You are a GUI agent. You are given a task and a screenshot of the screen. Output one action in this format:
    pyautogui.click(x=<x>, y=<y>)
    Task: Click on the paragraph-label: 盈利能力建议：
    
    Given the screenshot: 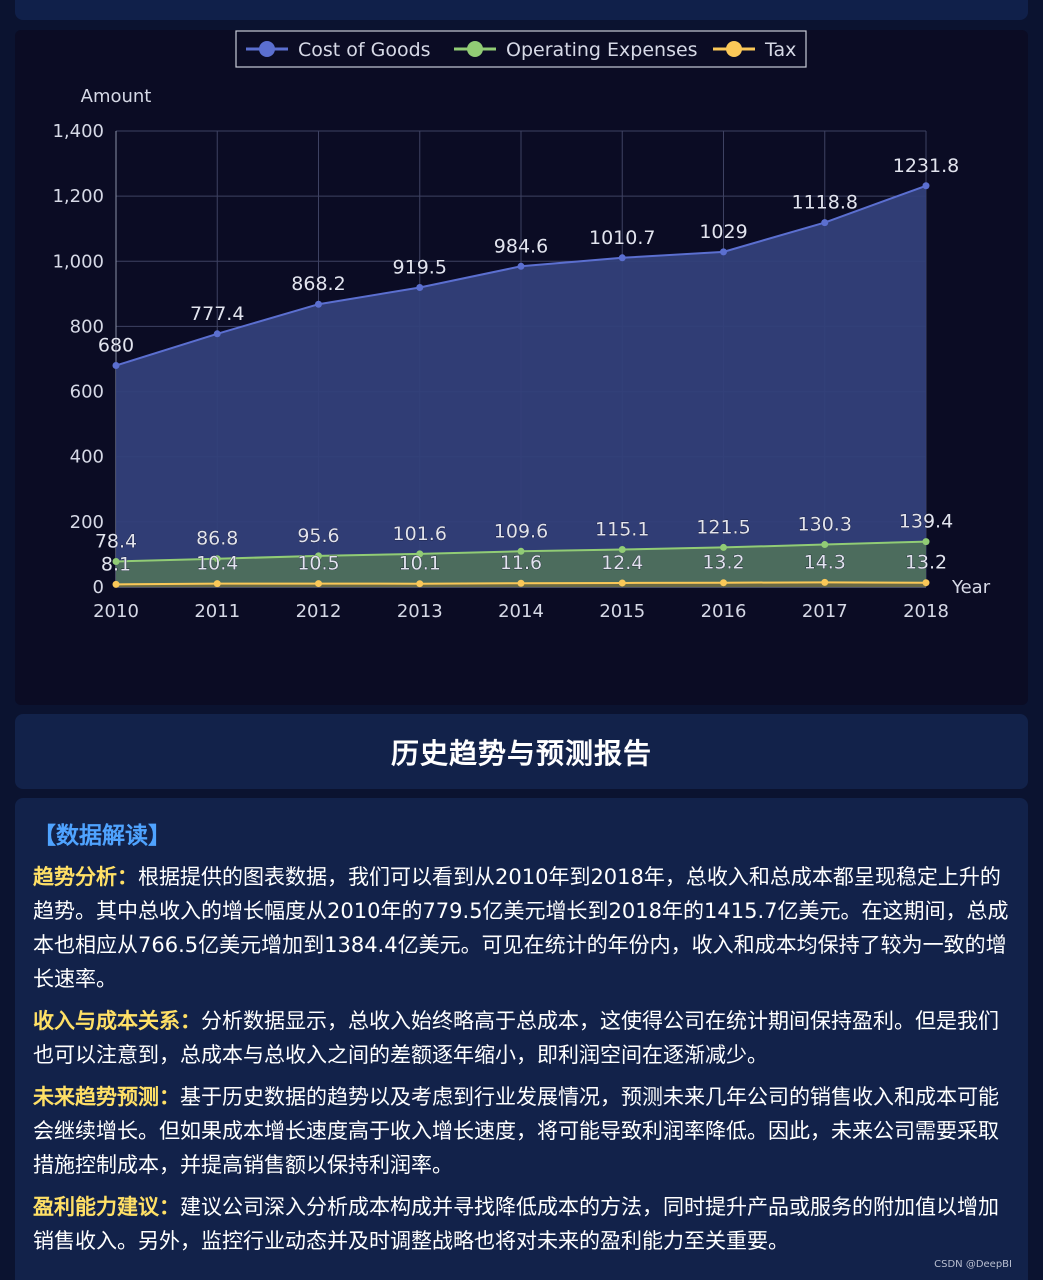 What is the action you would take?
    pyautogui.click(x=106, y=1207)
    